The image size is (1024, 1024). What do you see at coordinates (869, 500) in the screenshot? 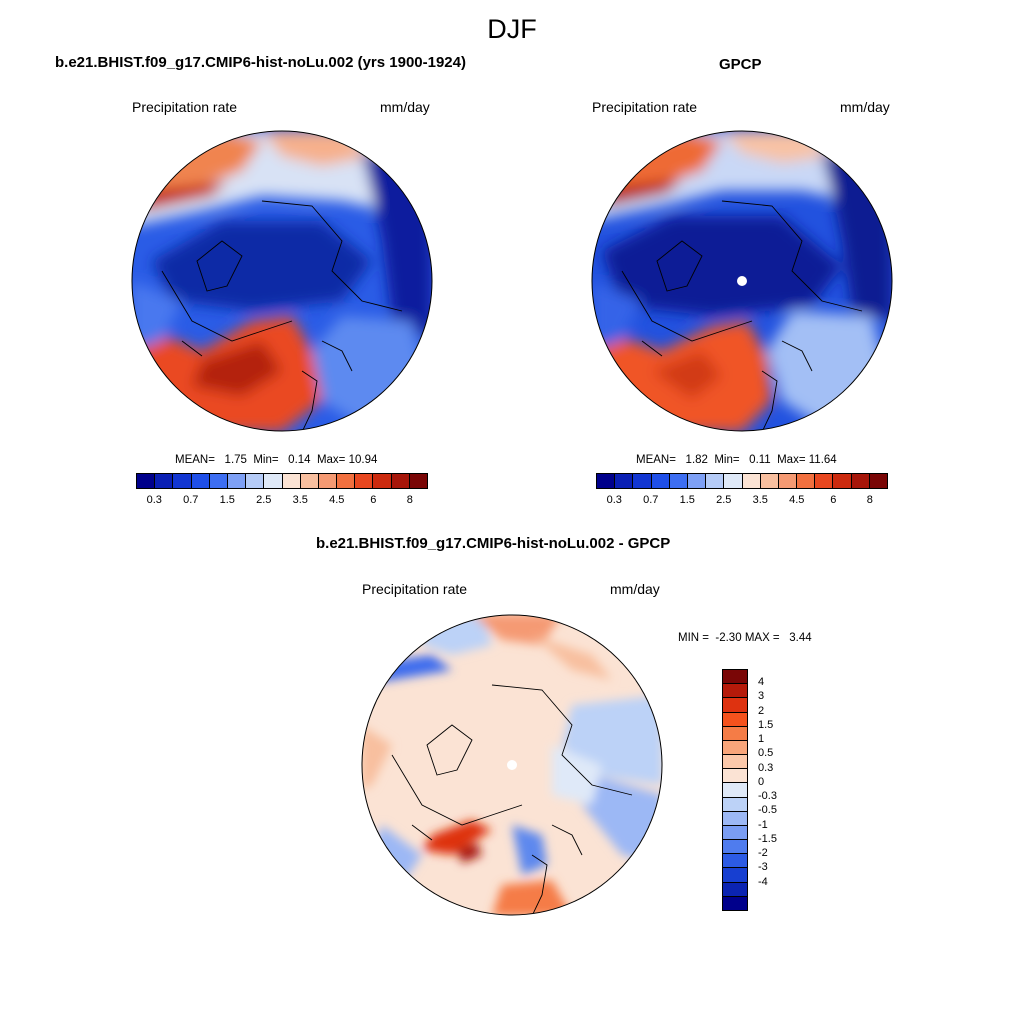
I see `obs-colorbar-tick-label: 8` at bounding box center [869, 500].